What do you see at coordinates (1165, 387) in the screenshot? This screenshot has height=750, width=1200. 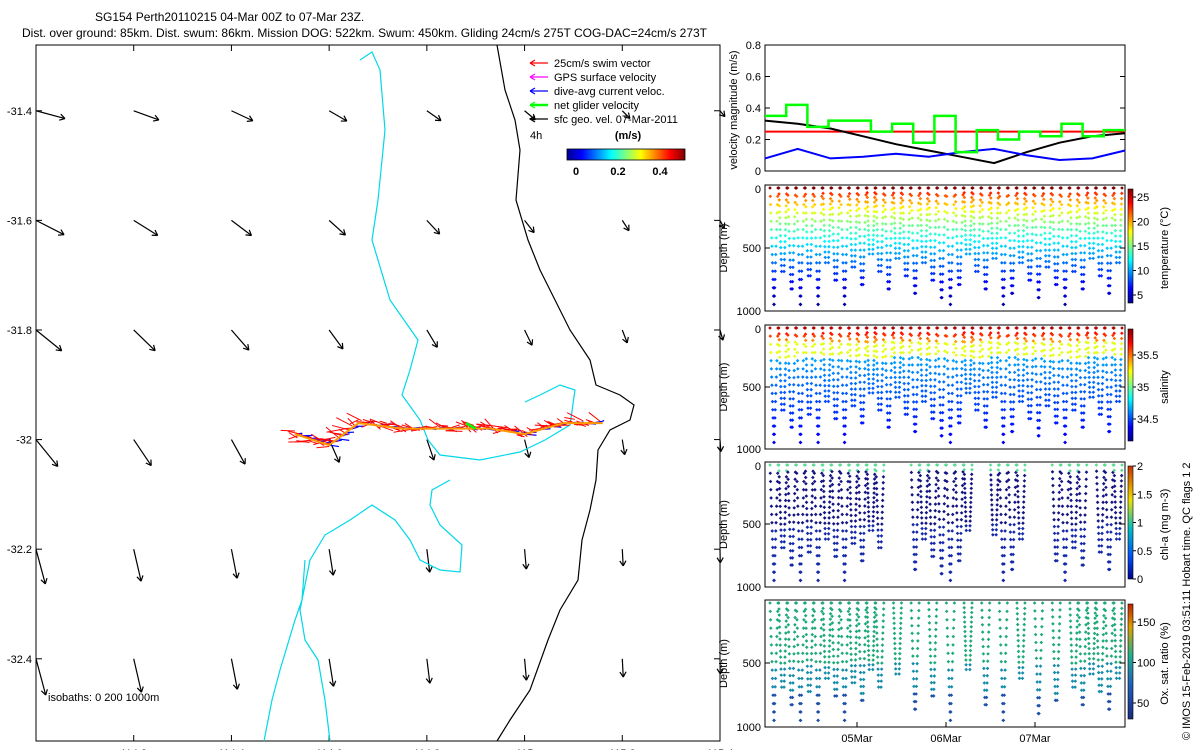 I see `colorbar-label: salinity` at bounding box center [1165, 387].